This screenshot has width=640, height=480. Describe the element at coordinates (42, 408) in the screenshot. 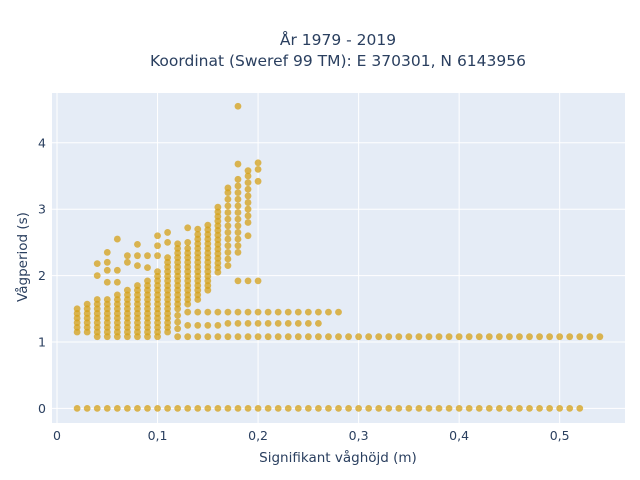

I see `y-tick-label: 0` at that location.